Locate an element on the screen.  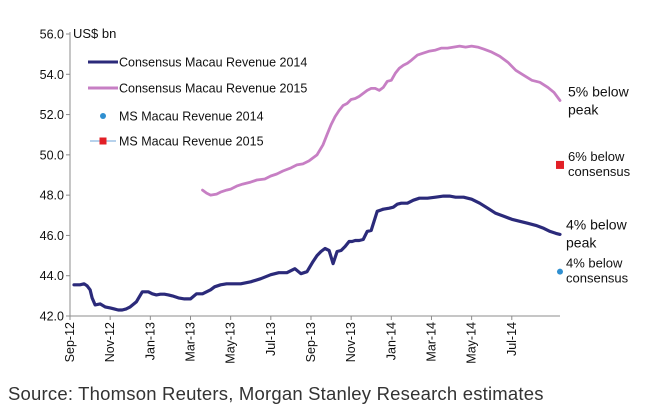
annotation-1: 5% below peak is located at coordinates (599, 100).